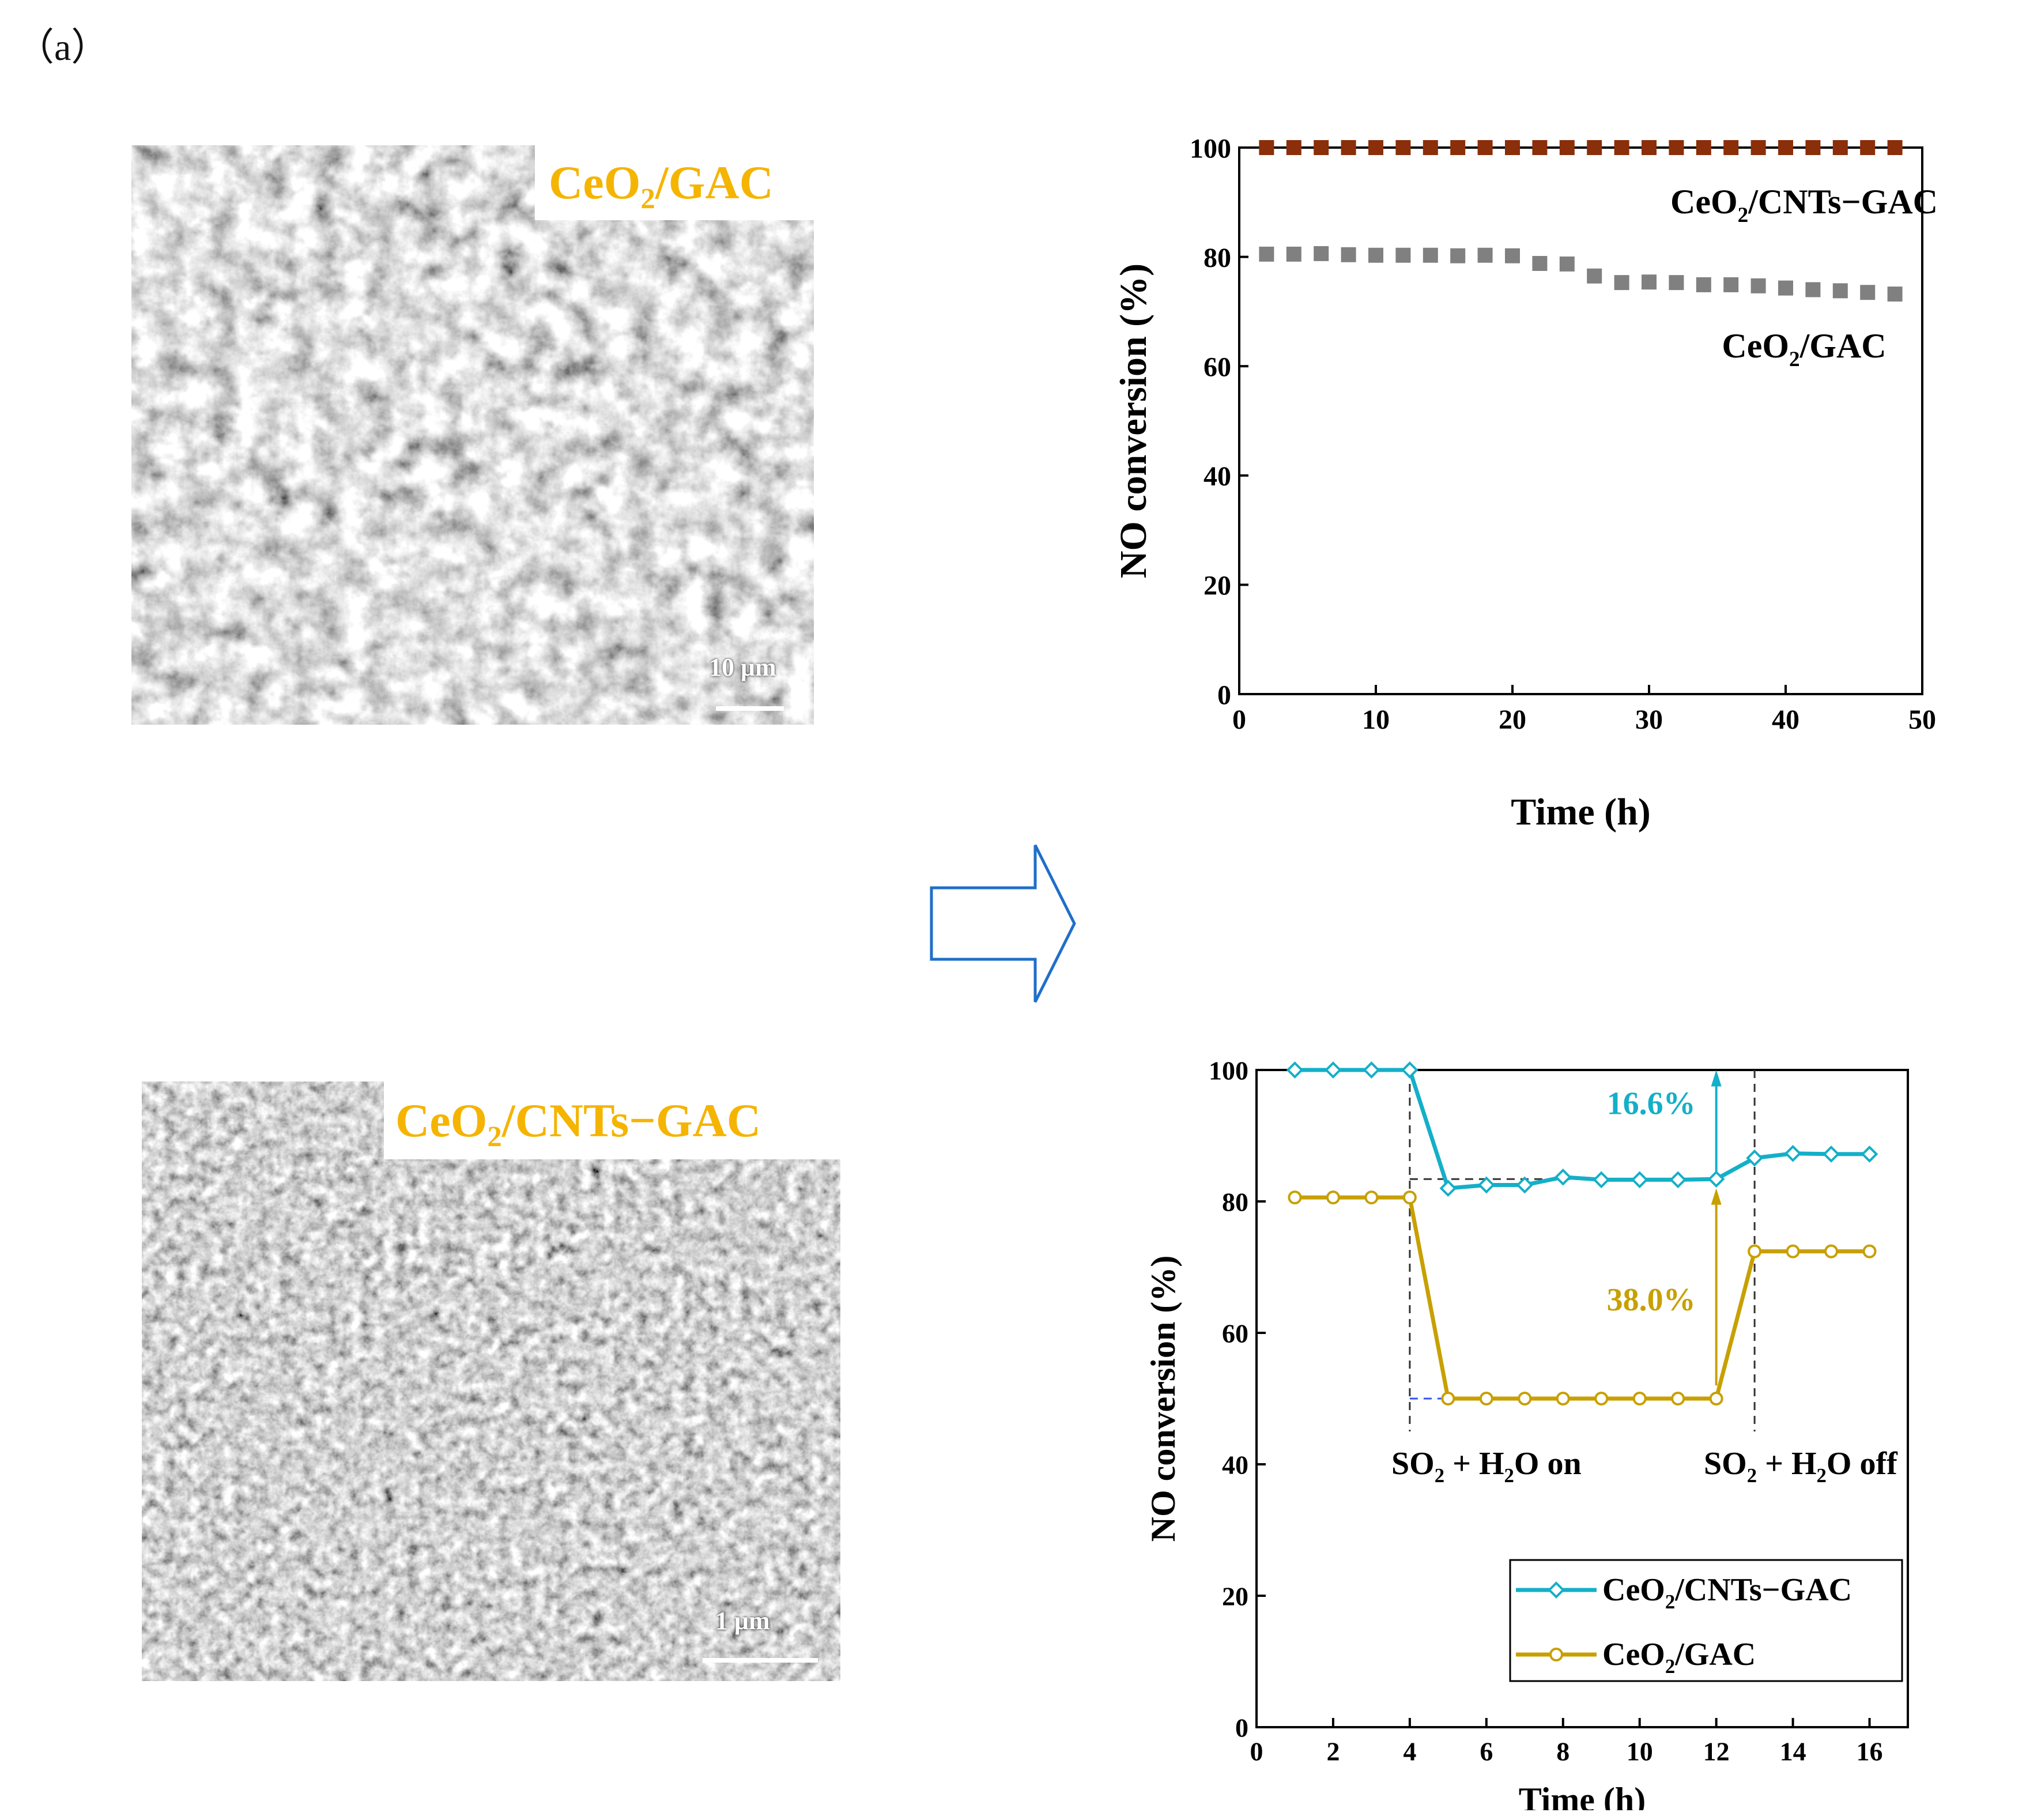  Describe the element at coordinates (1679, 1657) in the screenshot. I see `legend-label: CeO2/GAC` at that location.